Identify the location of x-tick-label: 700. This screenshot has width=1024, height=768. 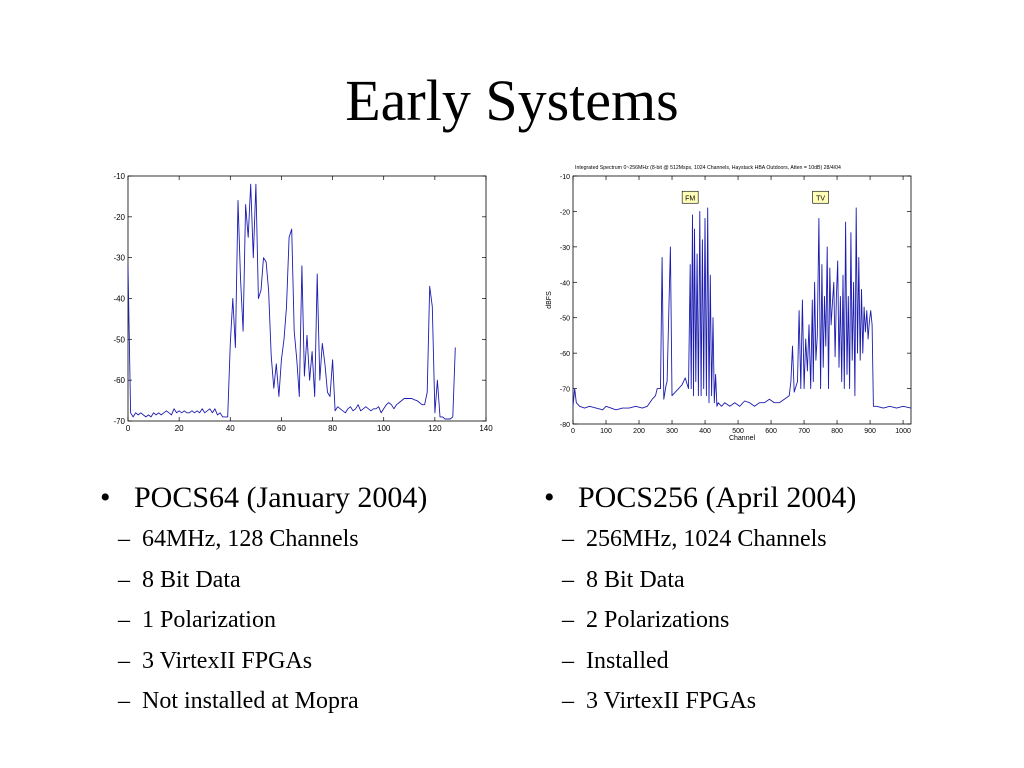
(804, 431).